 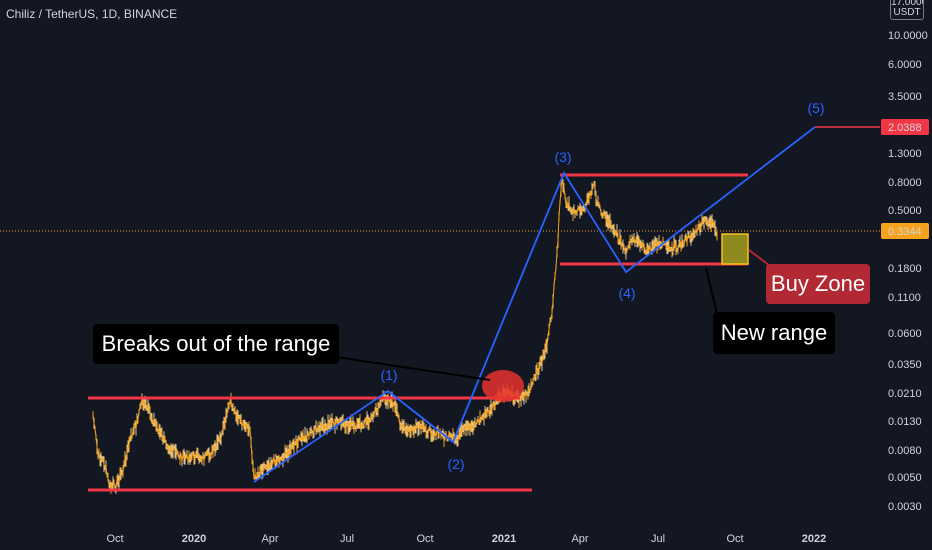 I want to click on callout-buy-zone: Buy Zone, so click(x=809, y=276).